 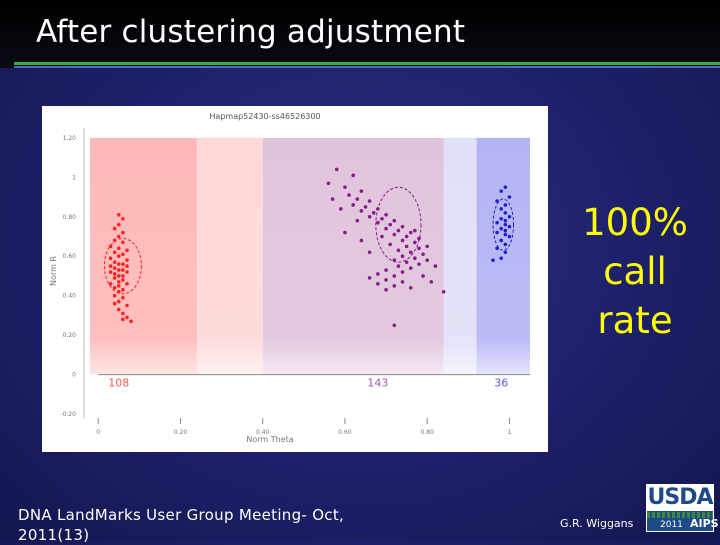 What do you see at coordinates (597, 523) in the screenshot?
I see `footer-author: G.R. Wiggans` at bounding box center [597, 523].